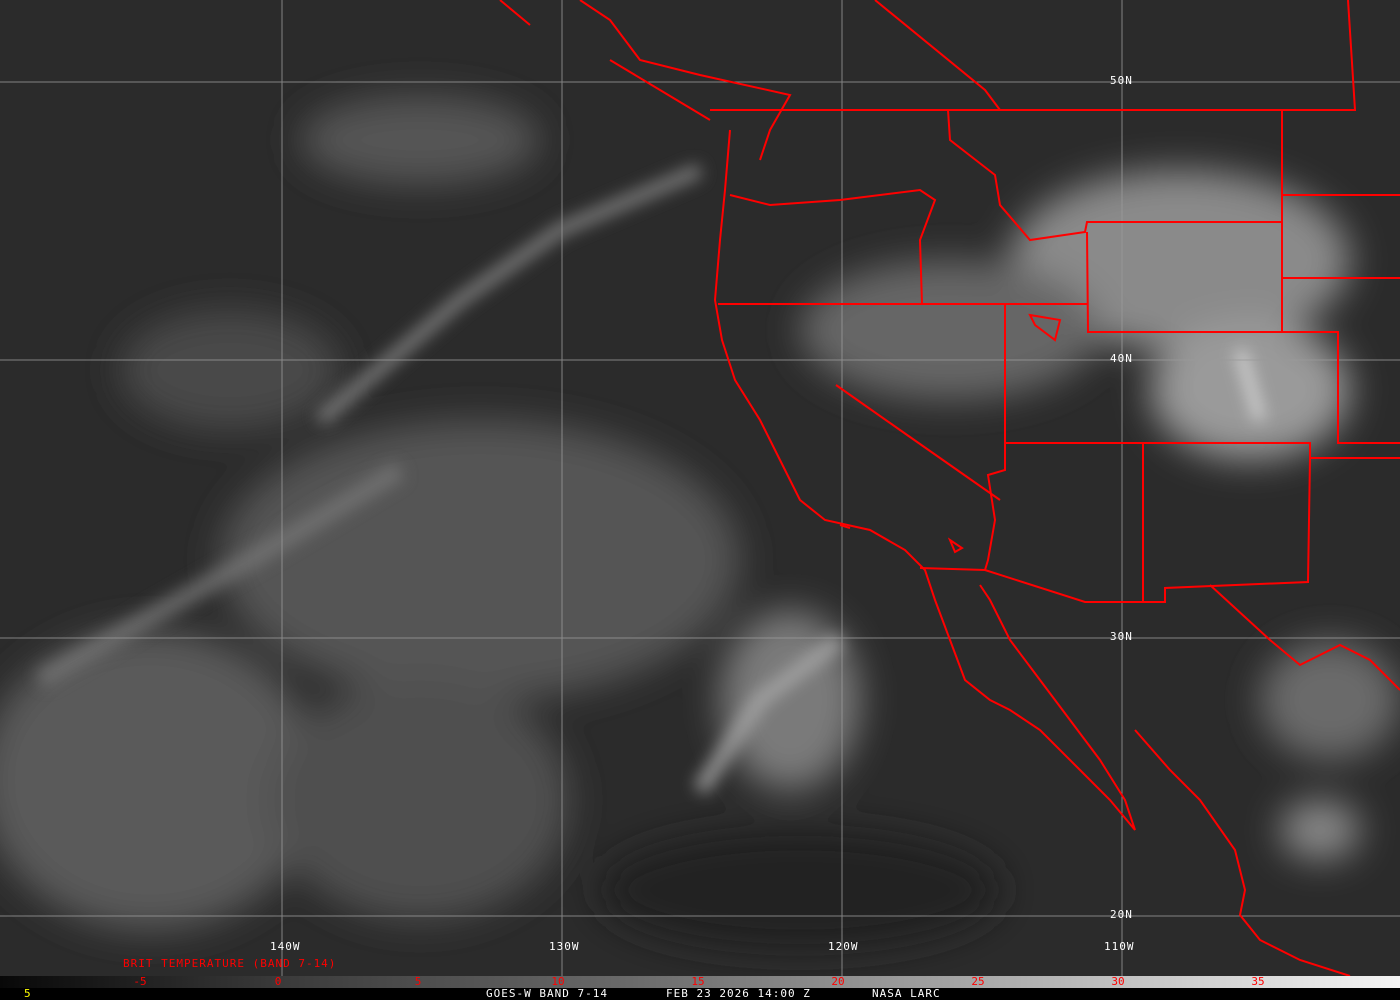 The width and height of the screenshot is (1400, 1000). What do you see at coordinates (564, 946) in the screenshot?
I see `lon-label-130w: 130W` at bounding box center [564, 946].